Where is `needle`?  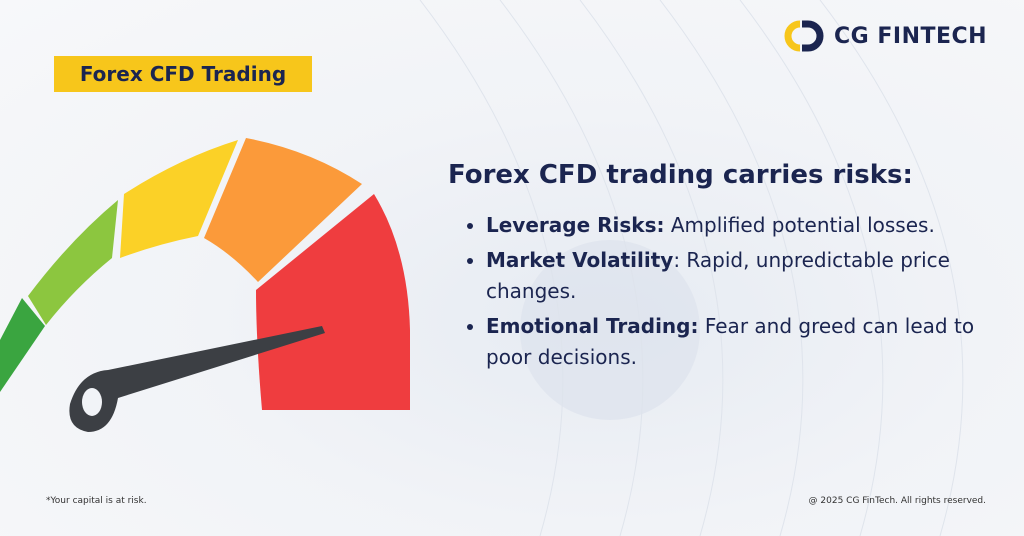 needle is located at coordinates (197, 379).